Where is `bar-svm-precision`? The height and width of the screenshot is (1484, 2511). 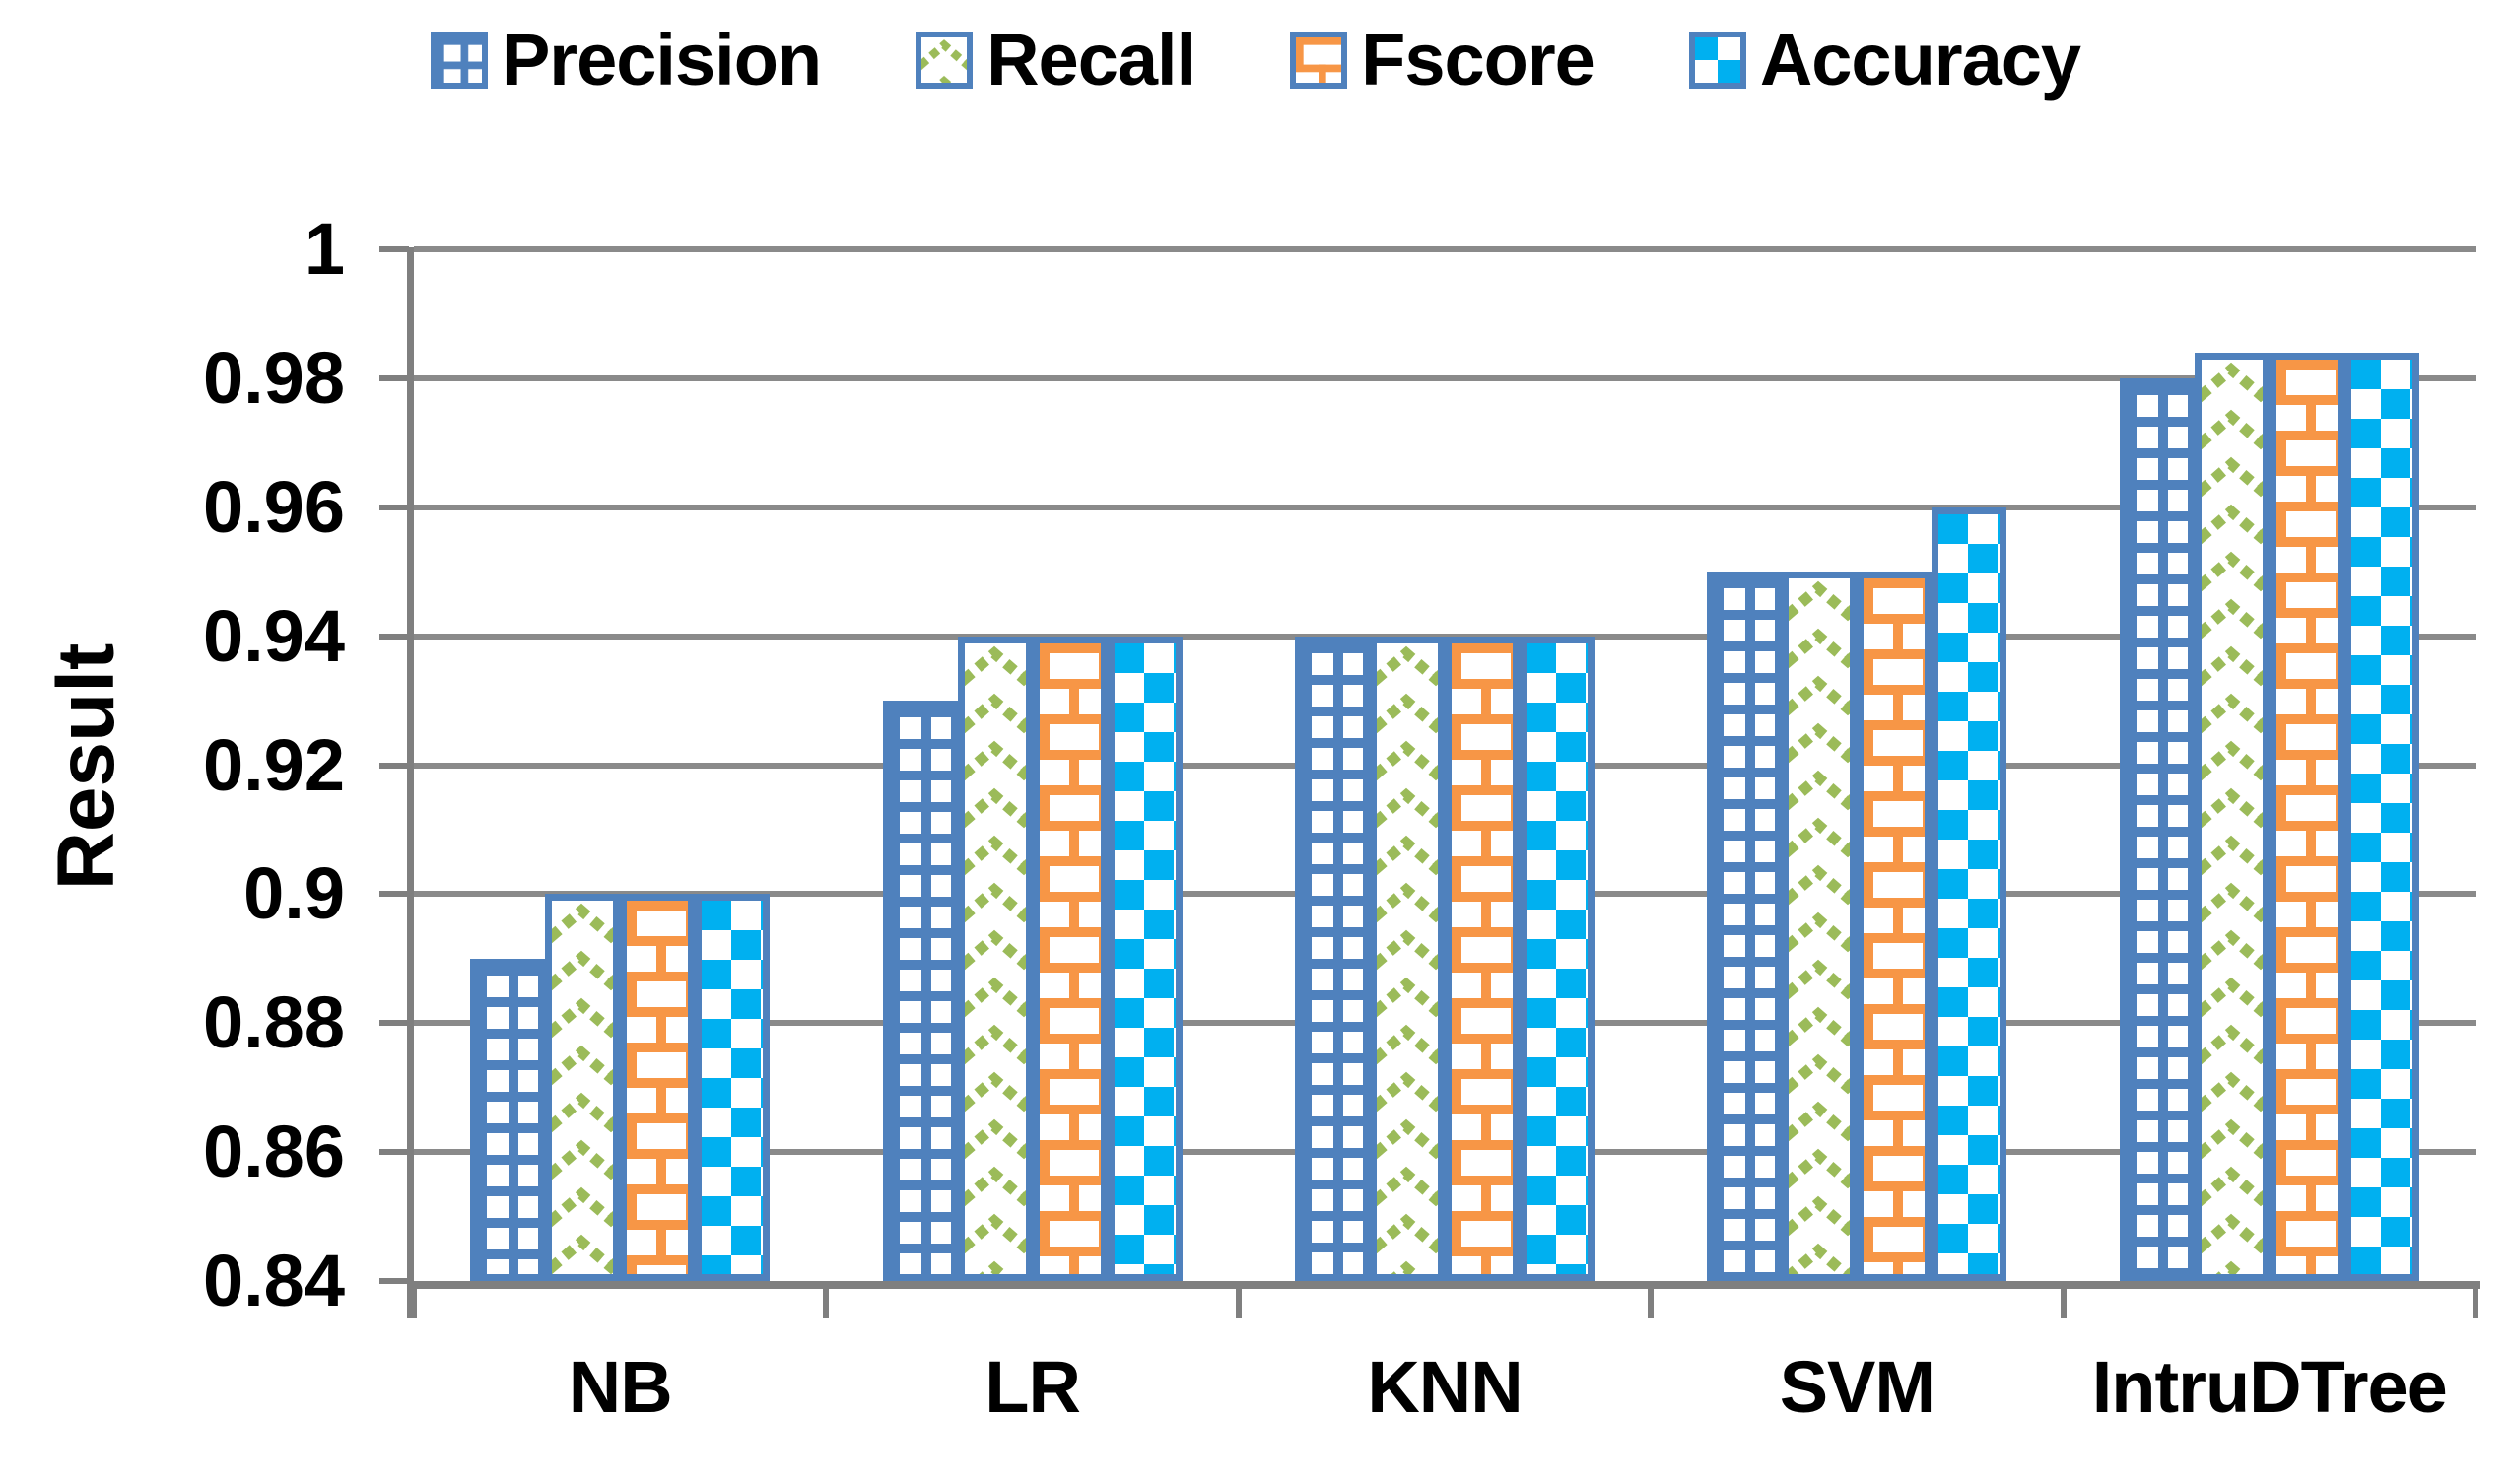 bar-svm-precision is located at coordinates (1745, 926).